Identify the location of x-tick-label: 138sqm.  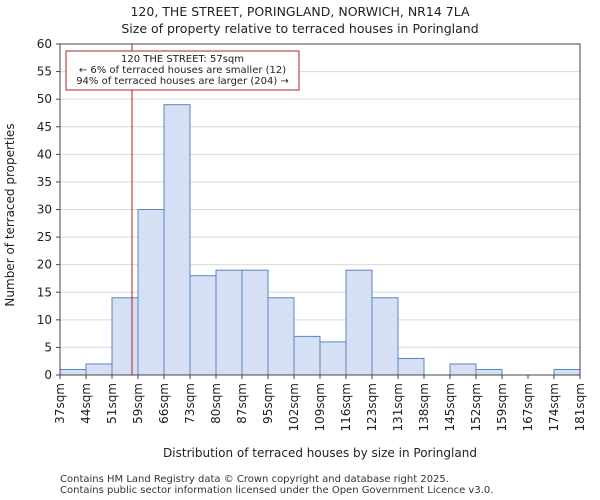
(424, 407).